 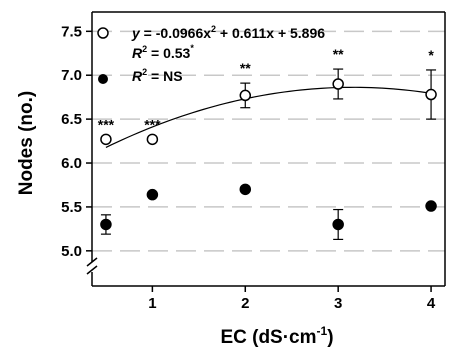 What do you see at coordinates (431, 55) in the screenshot?
I see `significance-label: *` at bounding box center [431, 55].